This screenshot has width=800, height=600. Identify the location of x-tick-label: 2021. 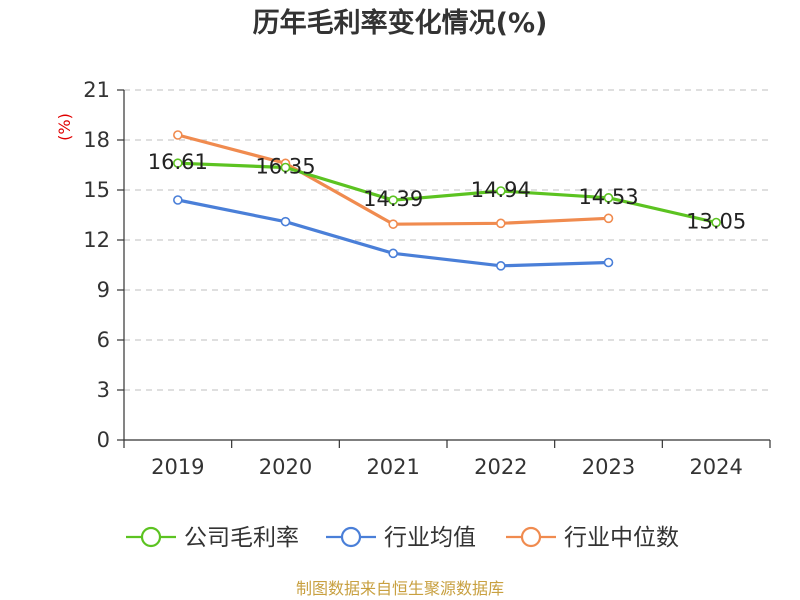
(392, 467).